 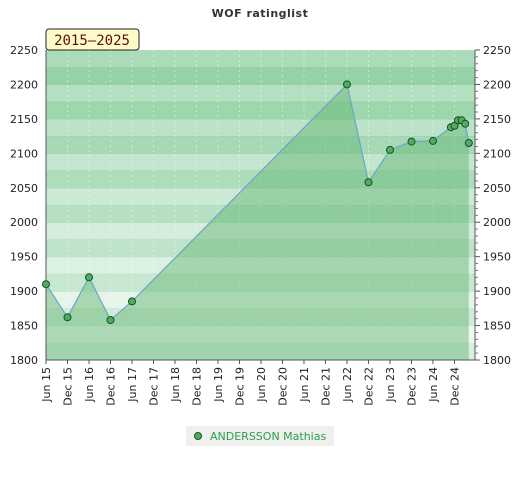 What do you see at coordinates (497, 291) in the screenshot?
I see `y-tick-label-right: 1900` at bounding box center [497, 291].